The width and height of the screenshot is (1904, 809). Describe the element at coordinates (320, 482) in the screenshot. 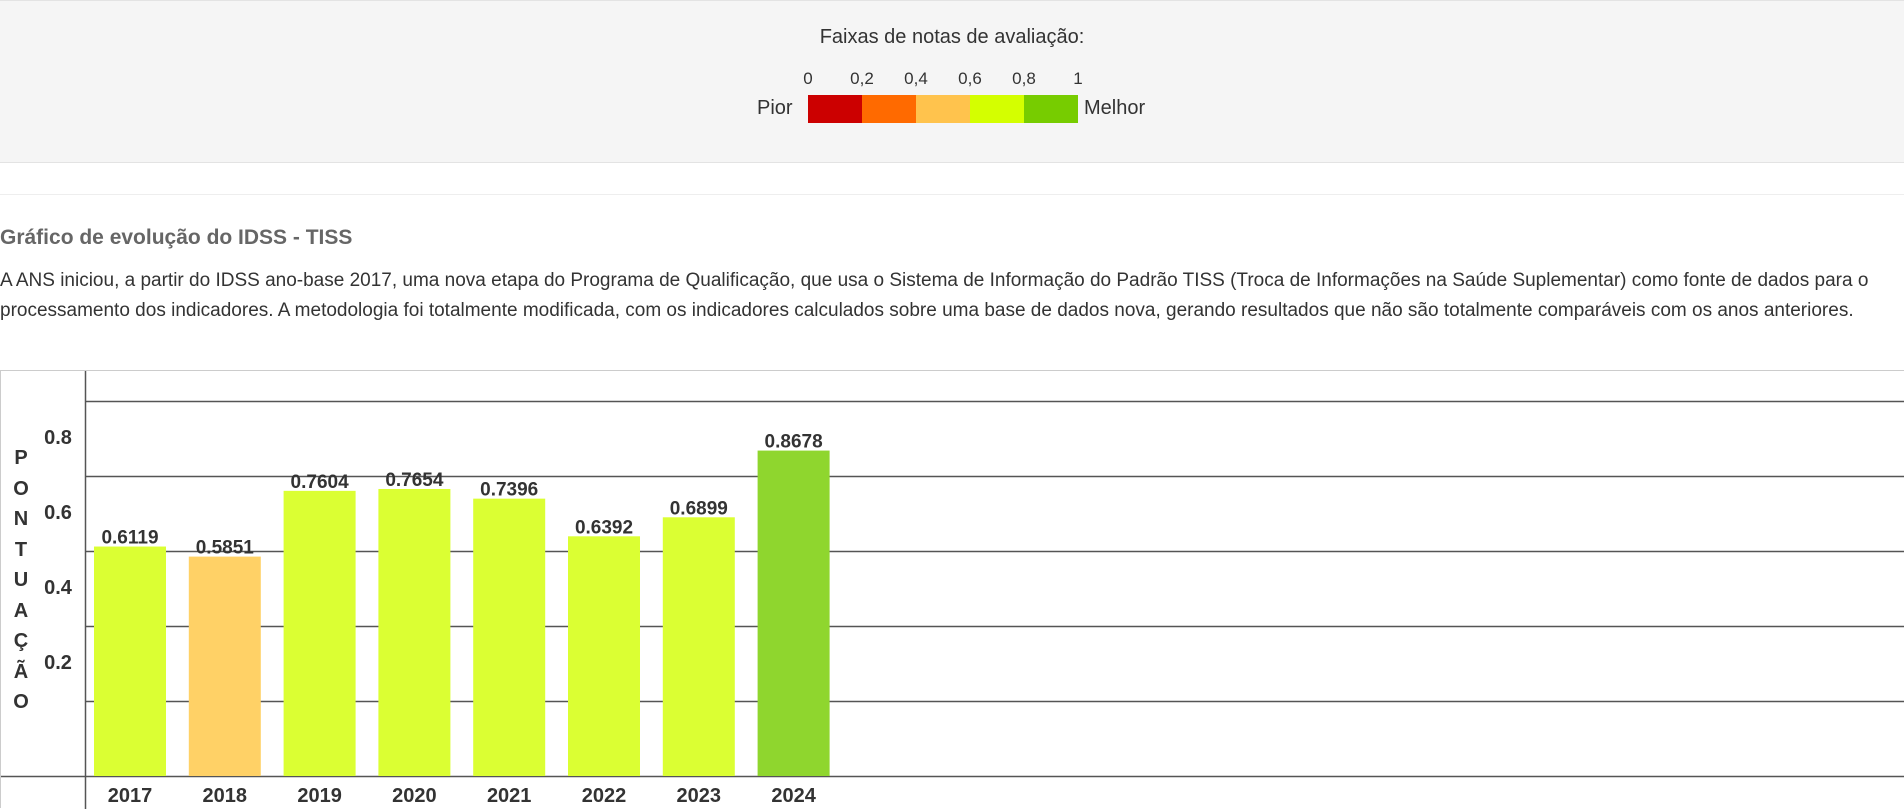

I see `bar-value-label: 0.7604` at that location.